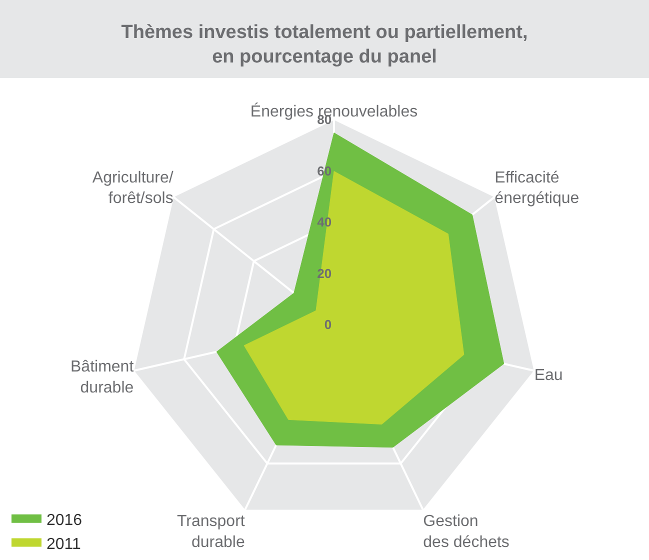 The image size is (649, 560). I want to click on chart-title: Thèmes investis totalement ou partiellement, en pourcentage du panel, so click(324, 45).